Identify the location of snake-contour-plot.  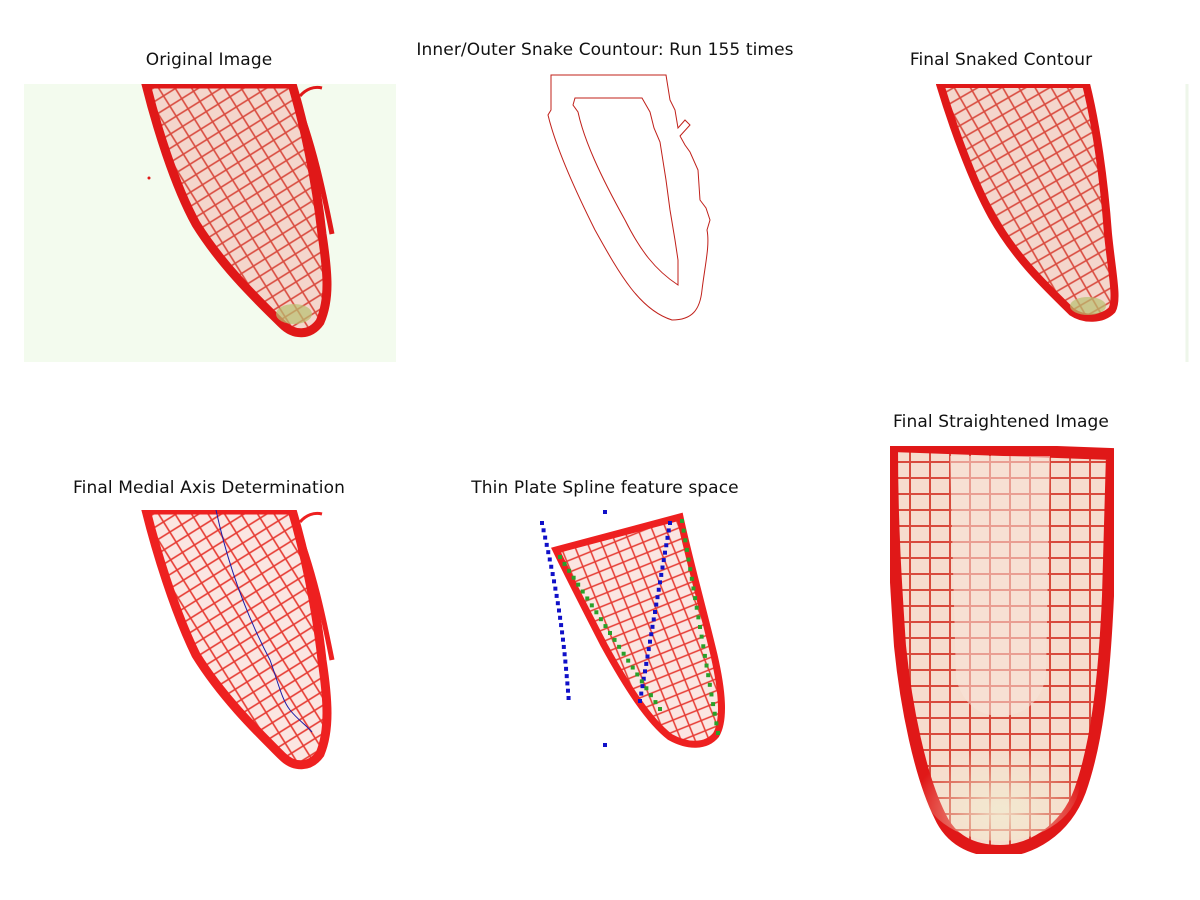
(629, 197).